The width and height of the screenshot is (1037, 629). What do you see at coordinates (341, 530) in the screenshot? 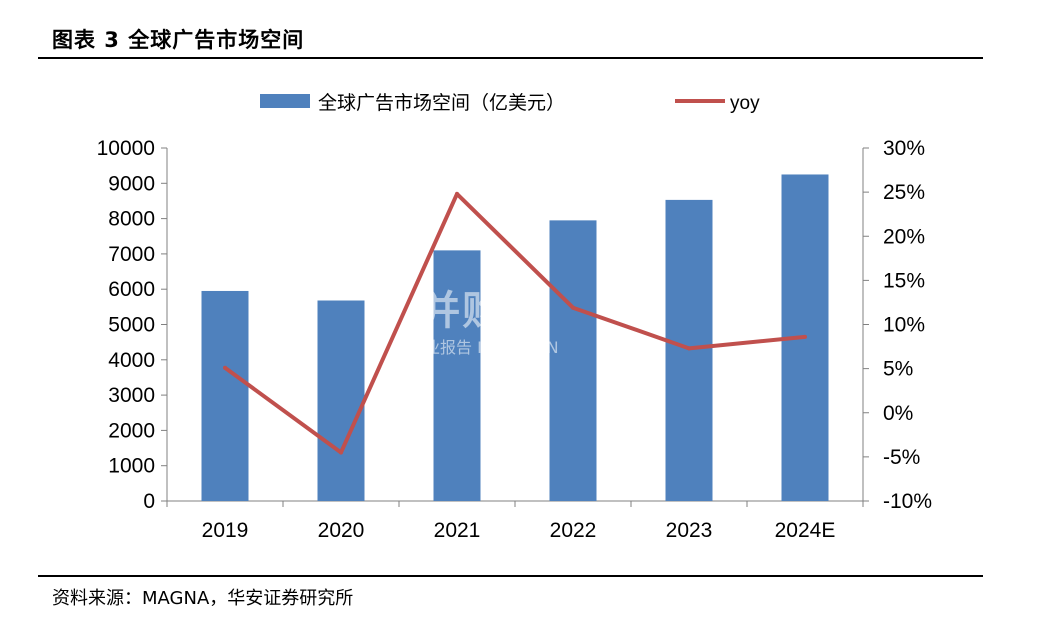
I see `x-tick-label: 2020` at bounding box center [341, 530].